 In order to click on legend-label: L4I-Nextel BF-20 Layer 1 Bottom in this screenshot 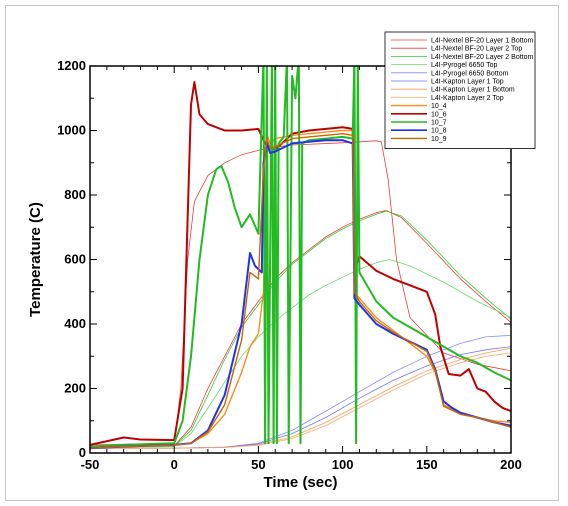, I will do `click(482, 41)`.